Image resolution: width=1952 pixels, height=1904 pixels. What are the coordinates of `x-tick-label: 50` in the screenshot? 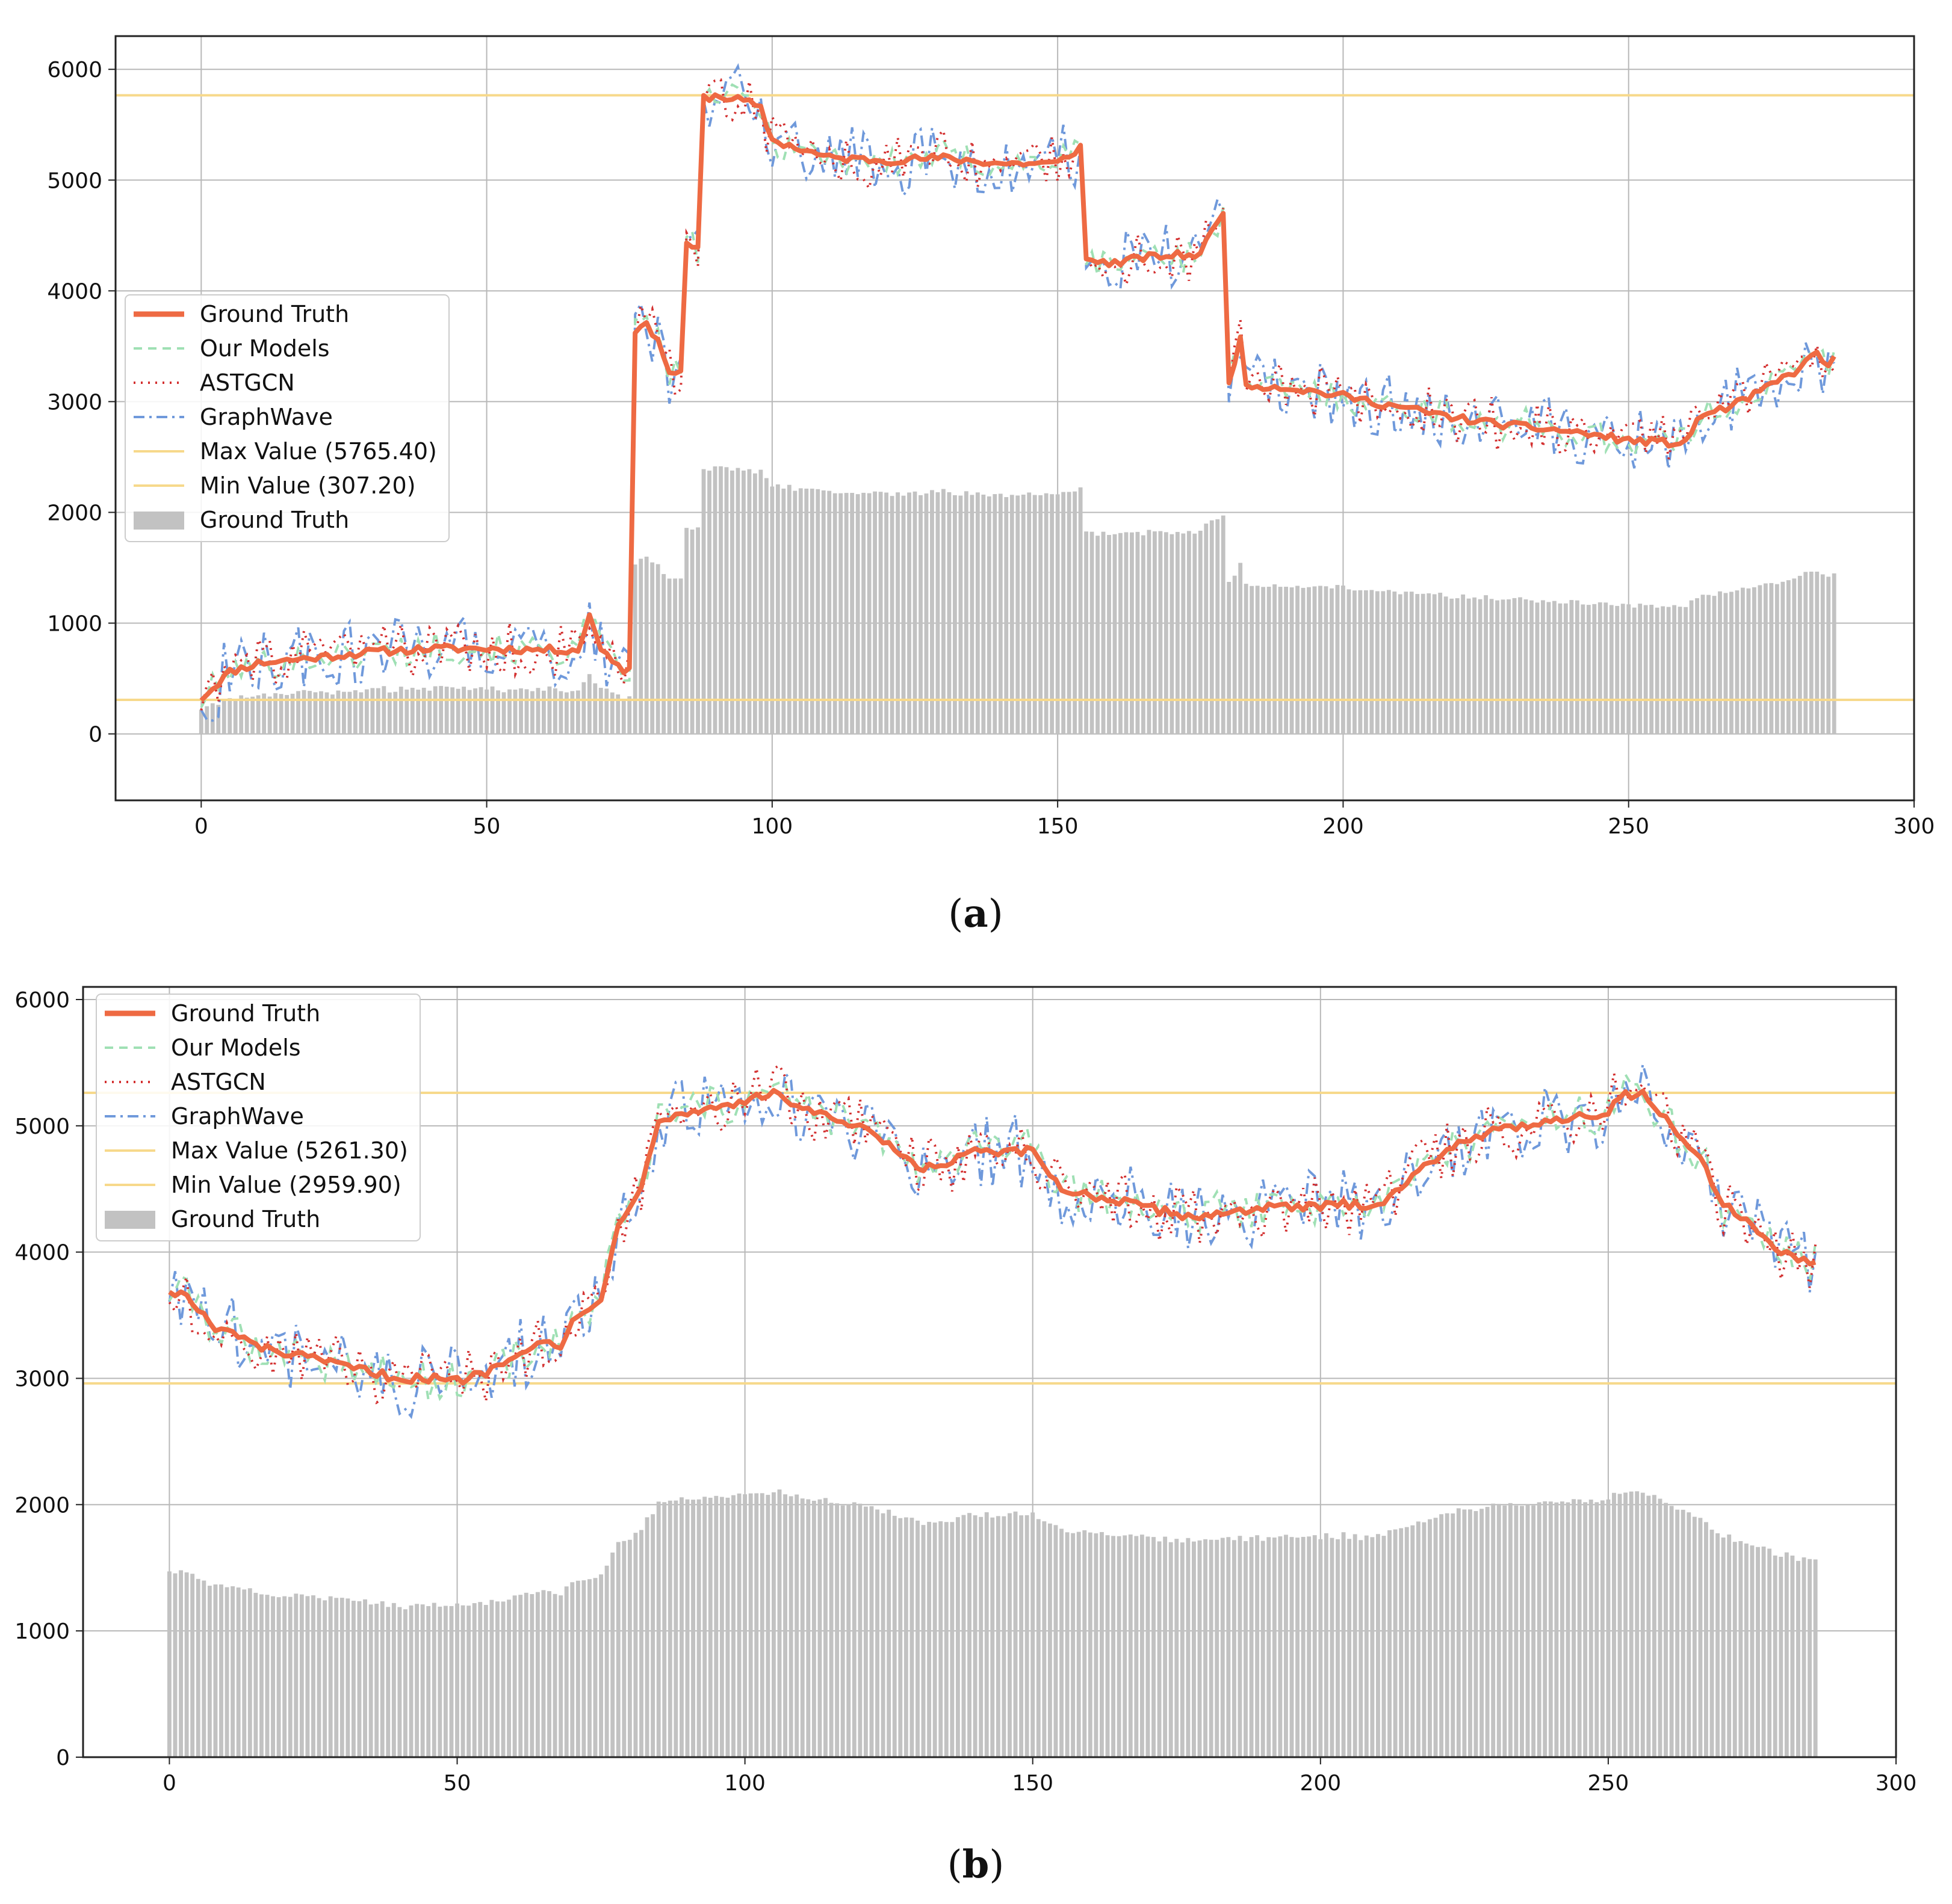 It's located at (457, 1784).